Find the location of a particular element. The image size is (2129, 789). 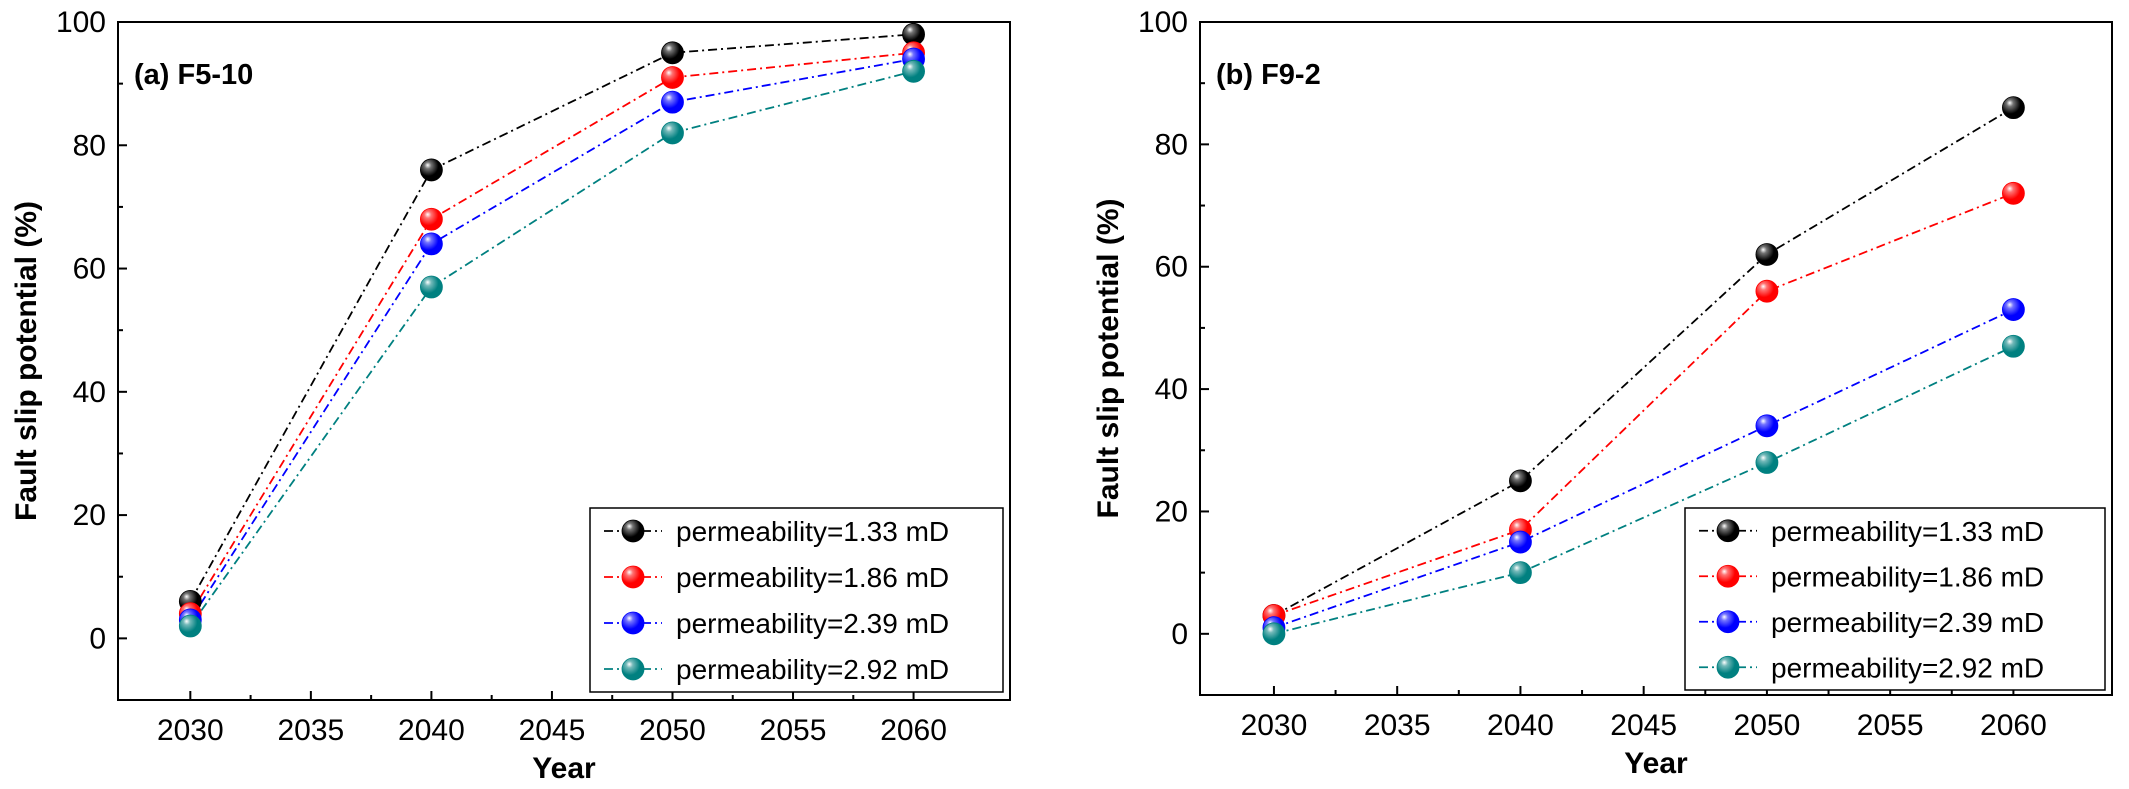

x-tick-label-a-2060: 2060 is located at coordinates (913, 730).